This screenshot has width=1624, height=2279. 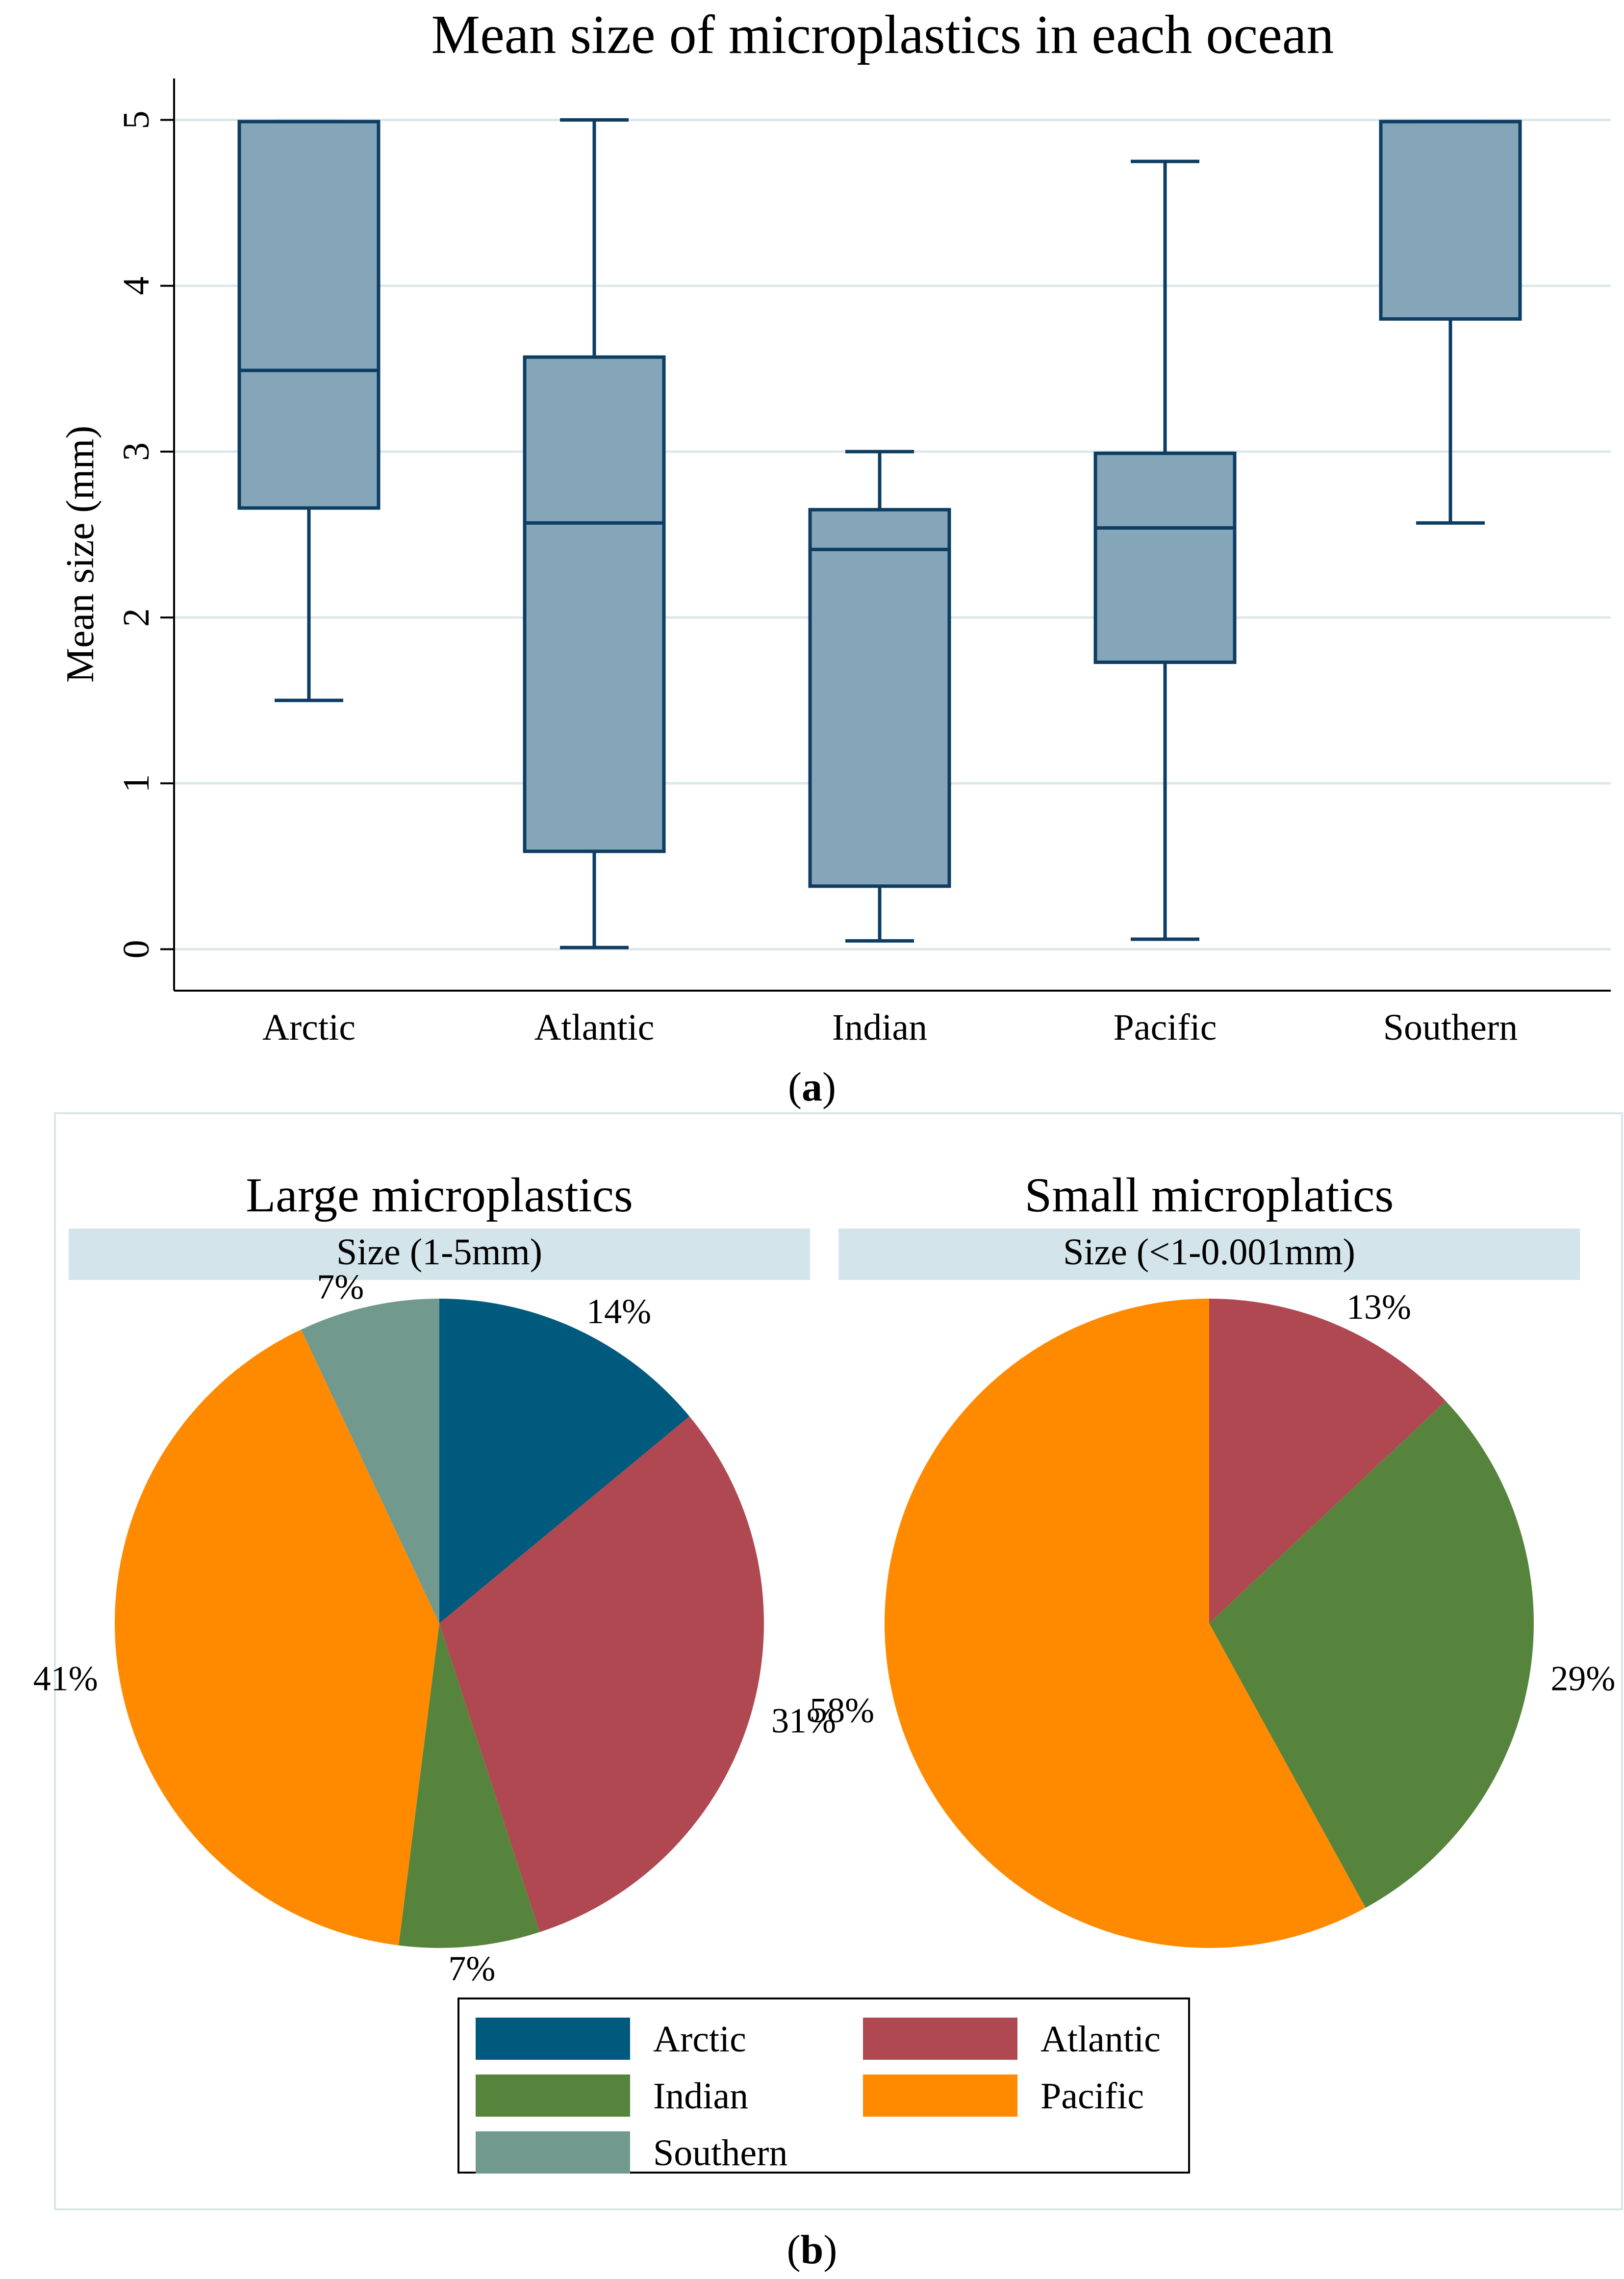 What do you see at coordinates (594, 1027) in the screenshot?
I see `x-tick-label-atlantic: Atlantic` at bounding box center [594, 1027].